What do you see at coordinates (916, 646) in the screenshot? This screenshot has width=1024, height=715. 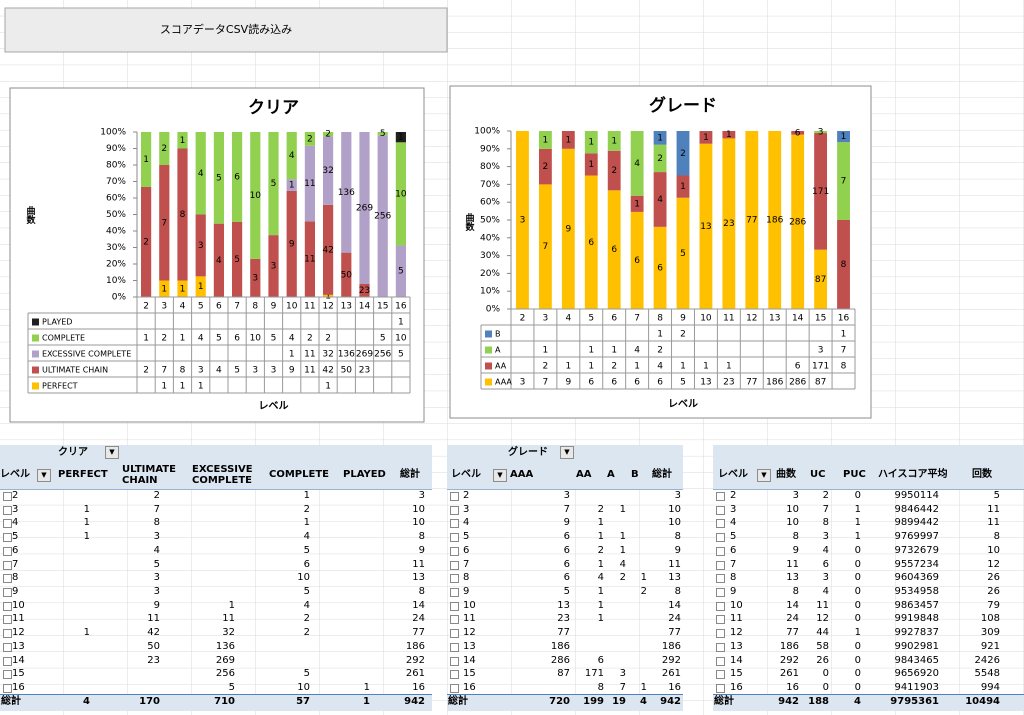 I see `row-cell: 9902981` at bounding box center [916, 646].